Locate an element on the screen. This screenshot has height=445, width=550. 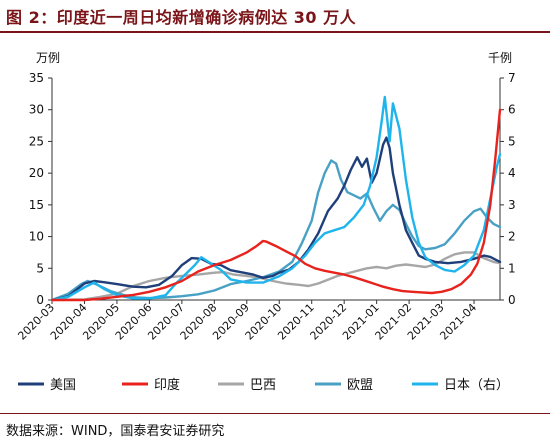
right-tick-label: 6 is located at coordinates (512, 110).